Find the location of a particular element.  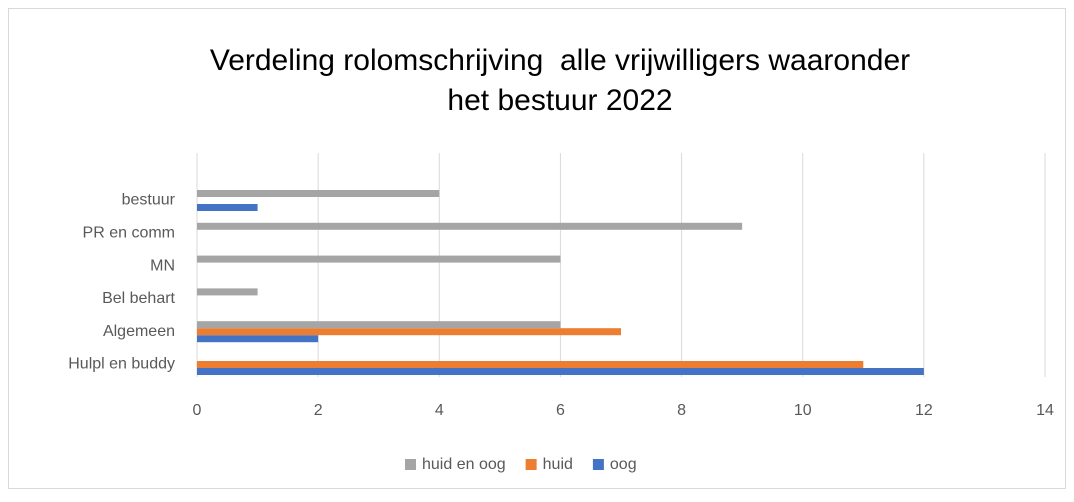

y-tick-label: Algemeen is located at coordinates (139, 331).